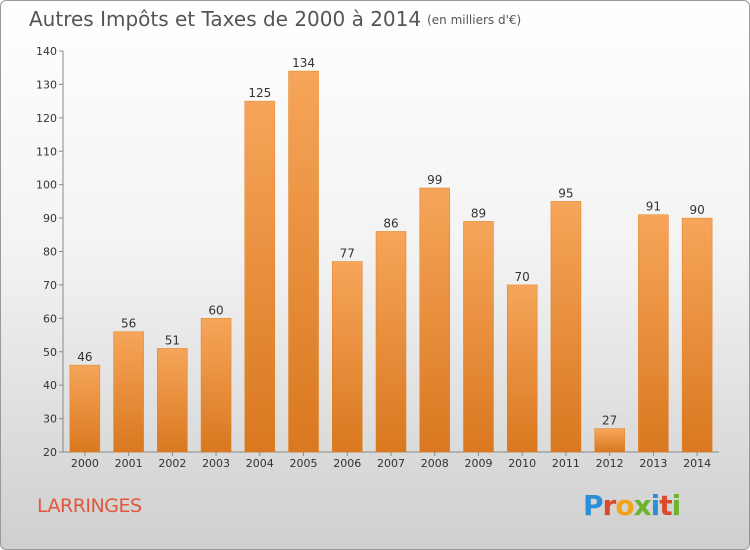  I want to click on x-tick-label-2002: 2002, so click(172, 463).